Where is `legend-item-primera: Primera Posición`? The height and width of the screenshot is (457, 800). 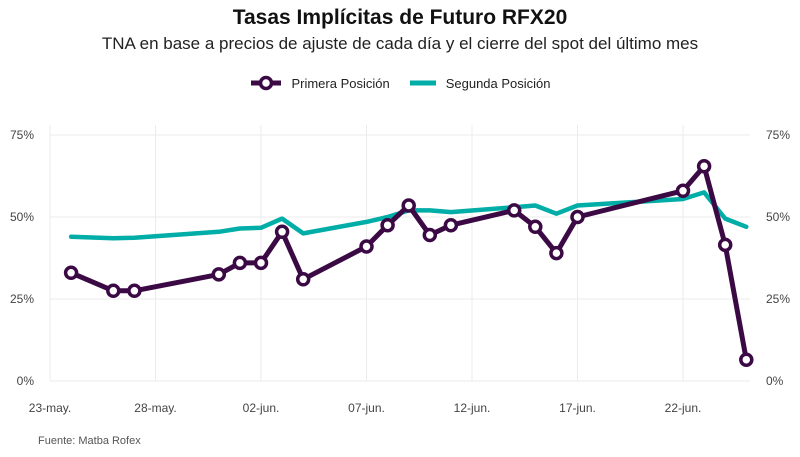 legend-item-primera: Primera Posición is located at coordinates (319, 83).